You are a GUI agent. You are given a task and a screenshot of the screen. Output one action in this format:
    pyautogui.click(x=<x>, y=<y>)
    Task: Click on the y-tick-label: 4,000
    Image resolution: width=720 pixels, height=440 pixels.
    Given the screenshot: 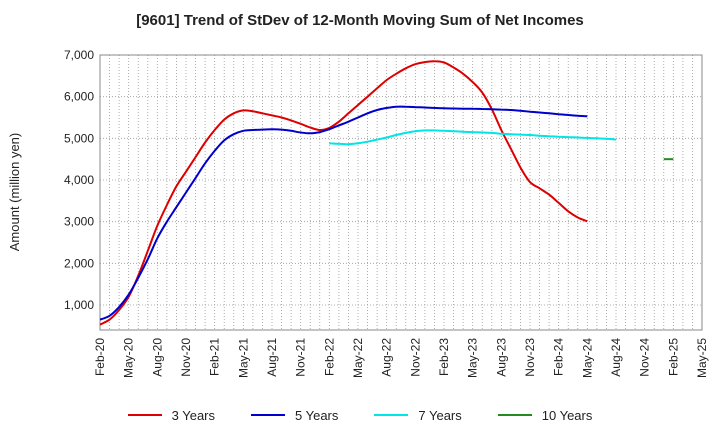 What is the action you would take?
    pyautogui.click(x=79, y=180)
    